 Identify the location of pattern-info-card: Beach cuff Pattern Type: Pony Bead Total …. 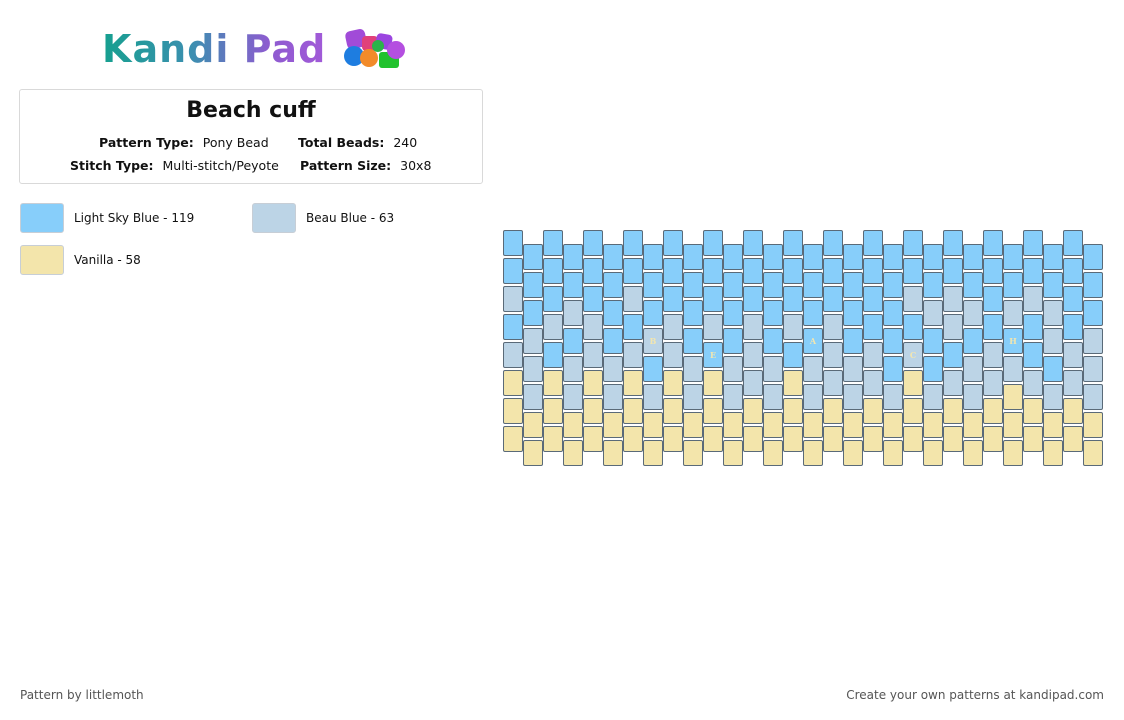
(251, 136).